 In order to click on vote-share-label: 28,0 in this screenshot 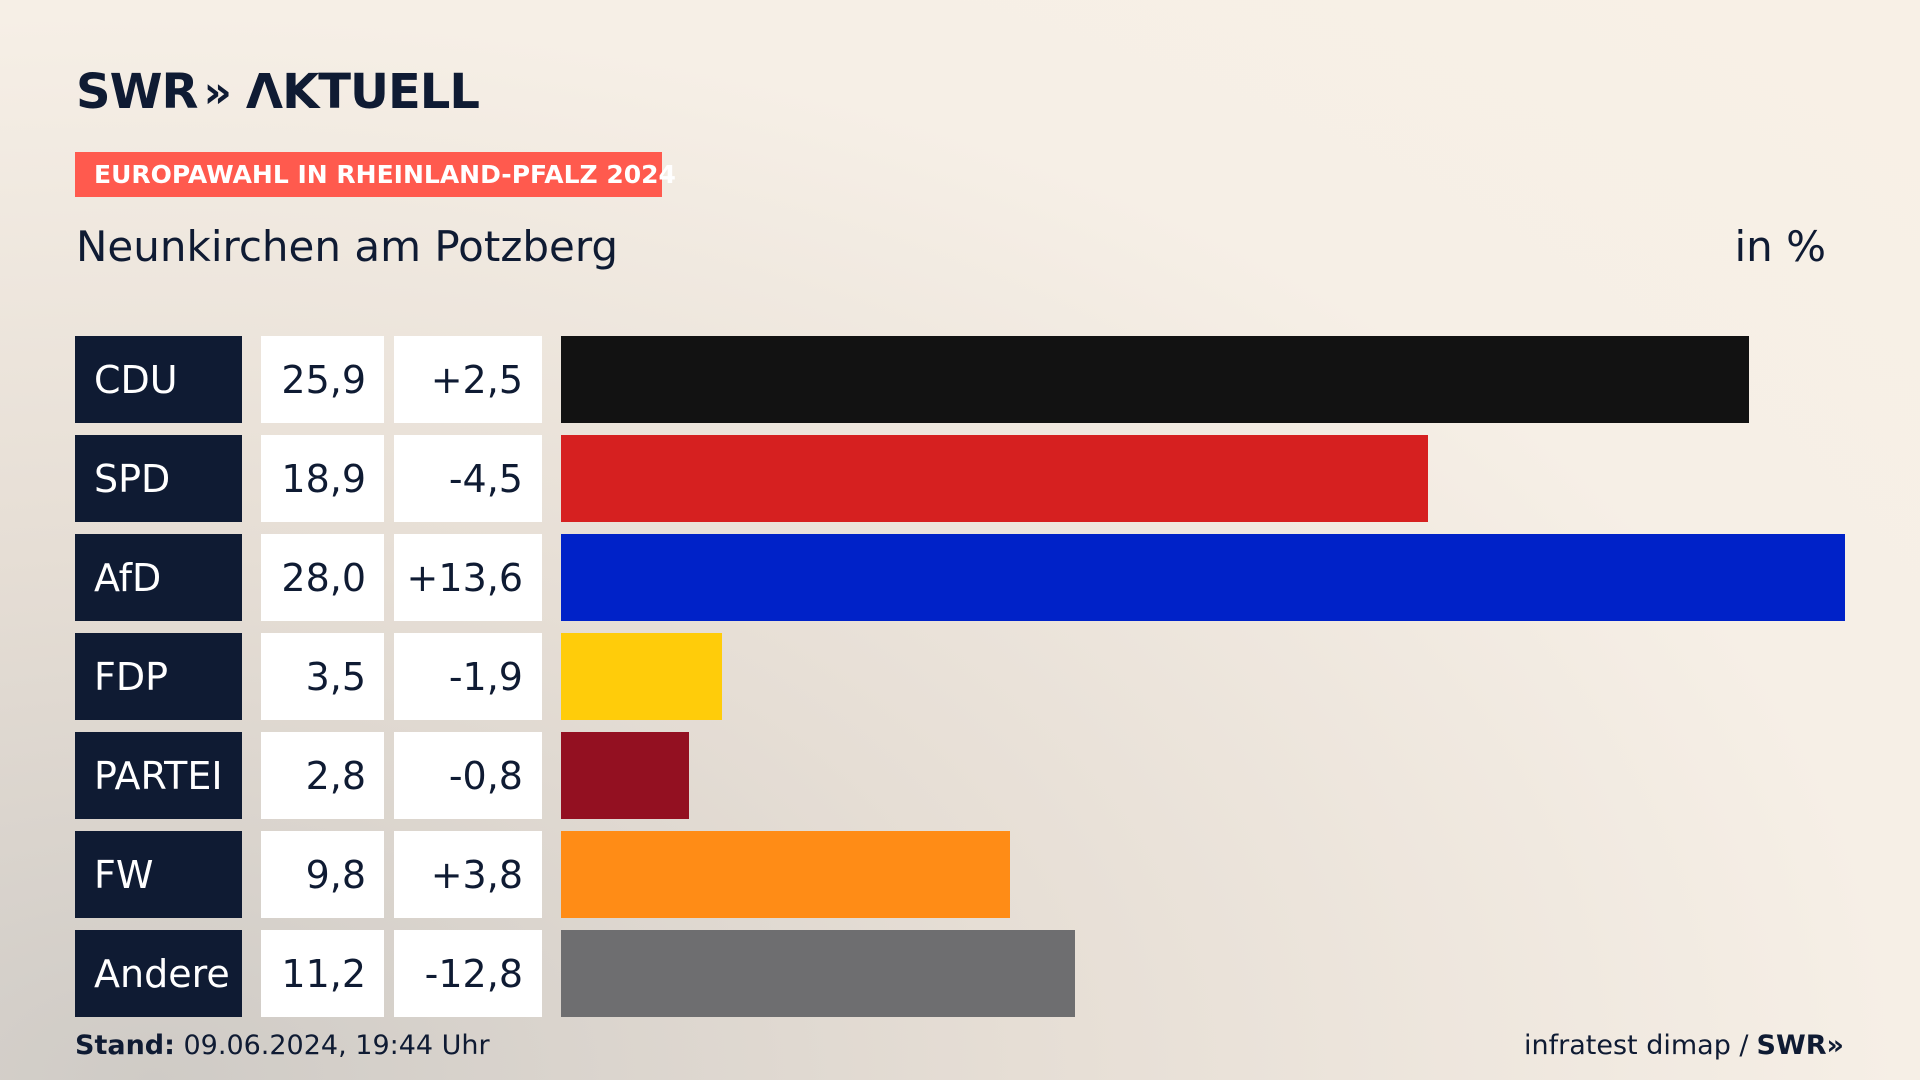, I will do `click(322, 577)`.